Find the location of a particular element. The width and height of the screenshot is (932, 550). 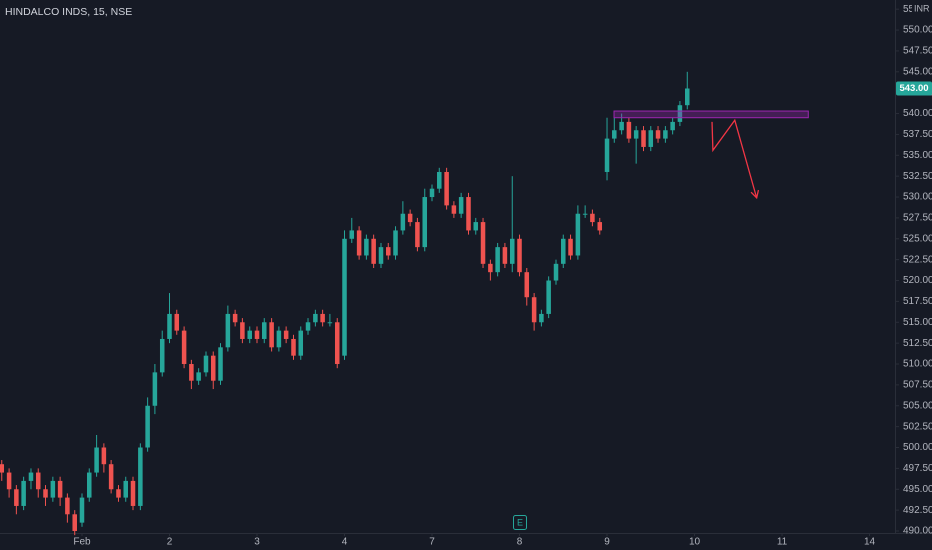

x-tick-label: 9 is located at coordinates (607, 542).